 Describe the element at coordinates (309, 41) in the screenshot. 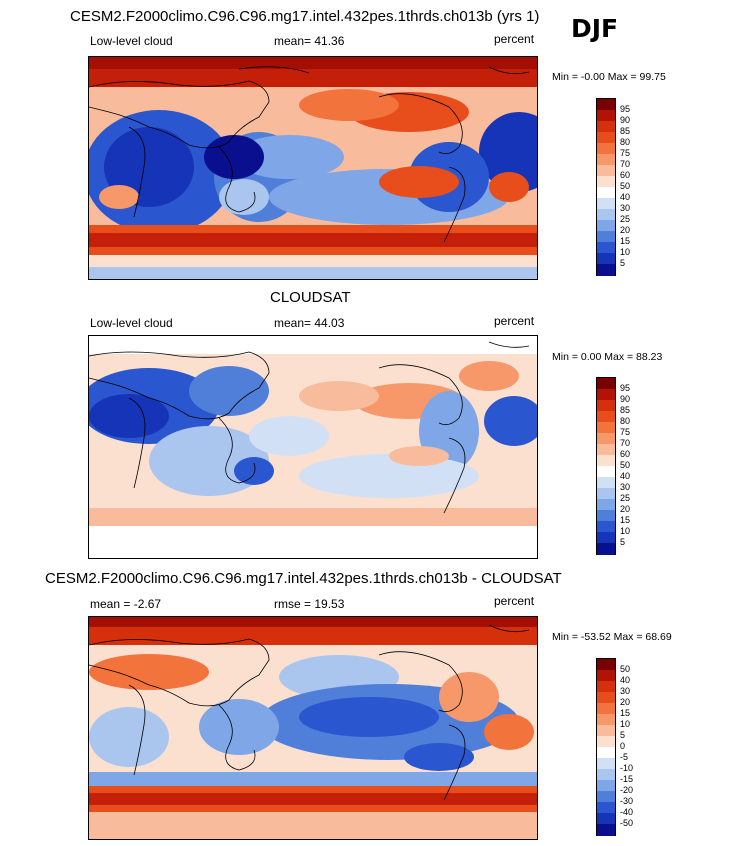

I see `panel1-stat-label: mean= 41.36` at that location.